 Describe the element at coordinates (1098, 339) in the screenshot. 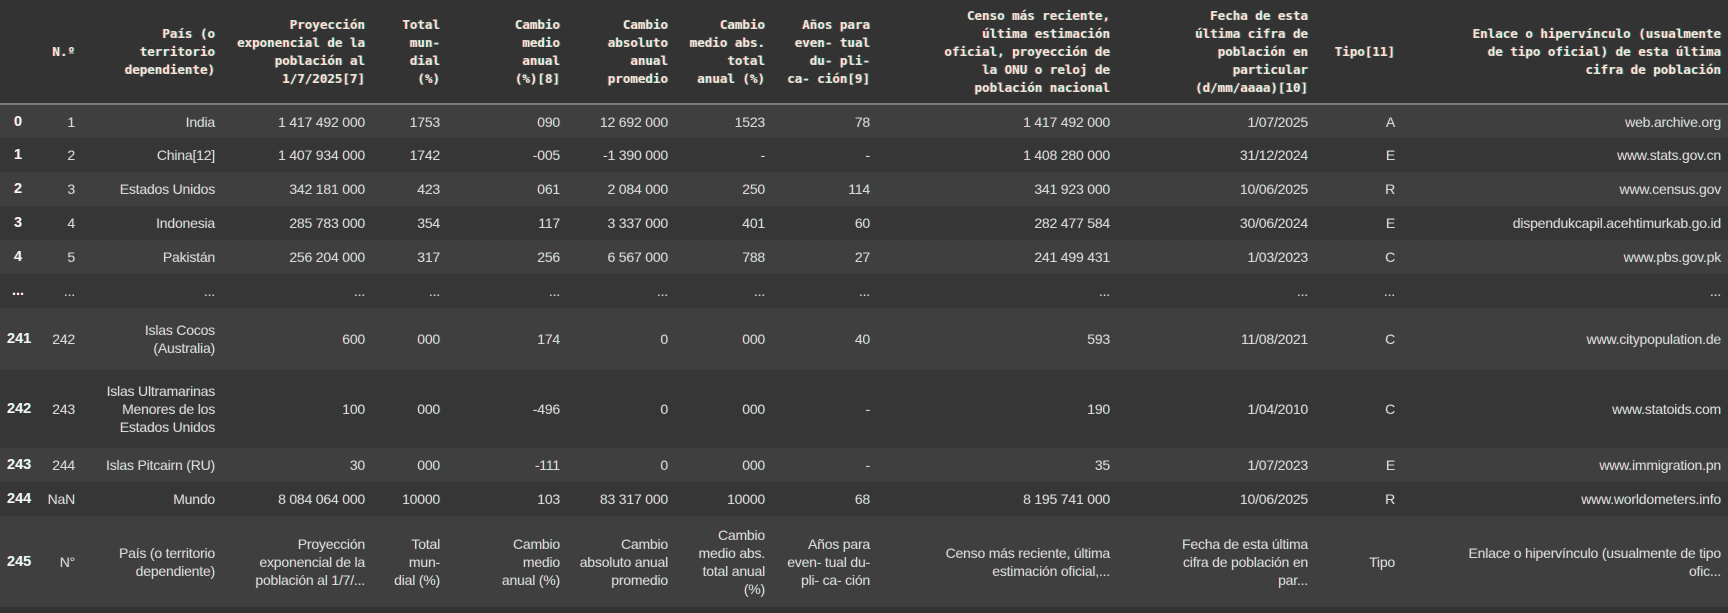

I see `cell-censo: 593` at that location.